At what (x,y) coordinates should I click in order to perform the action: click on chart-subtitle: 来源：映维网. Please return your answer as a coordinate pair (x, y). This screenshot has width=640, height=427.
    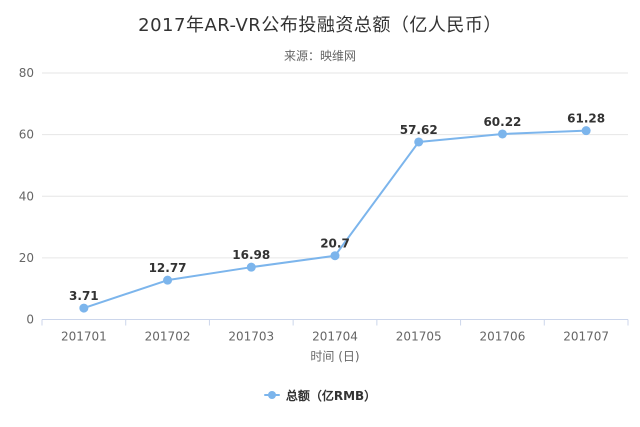
    Looking at the image, I should click on (319, 56).